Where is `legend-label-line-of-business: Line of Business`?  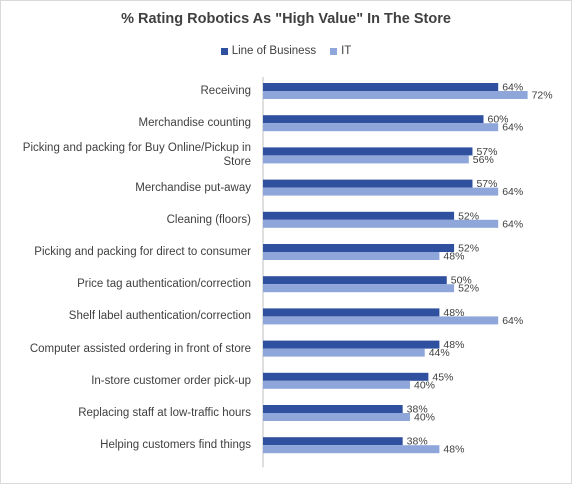
legend-label-line-of-business: Line of Business is located at coordinates (274, 51).